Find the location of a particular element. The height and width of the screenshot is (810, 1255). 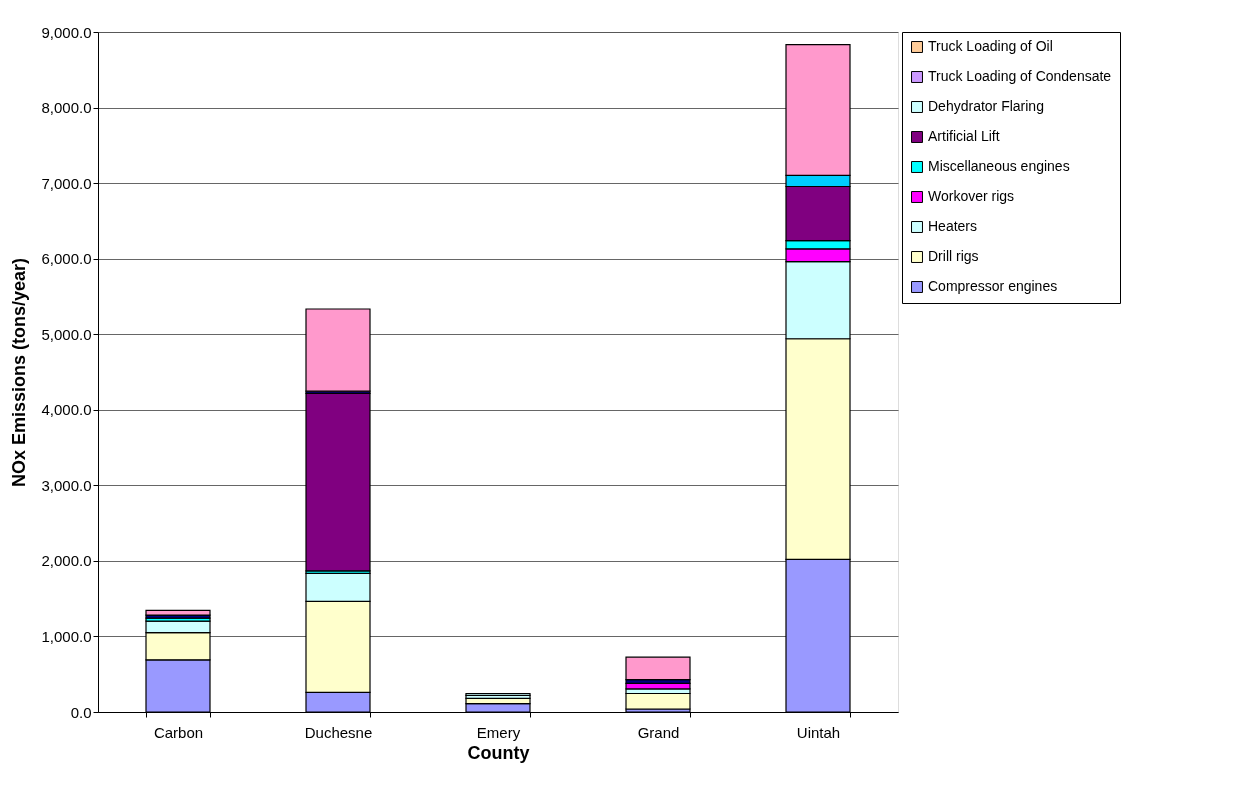

x-tick-label: Emery is located at coordinates (498, 732).